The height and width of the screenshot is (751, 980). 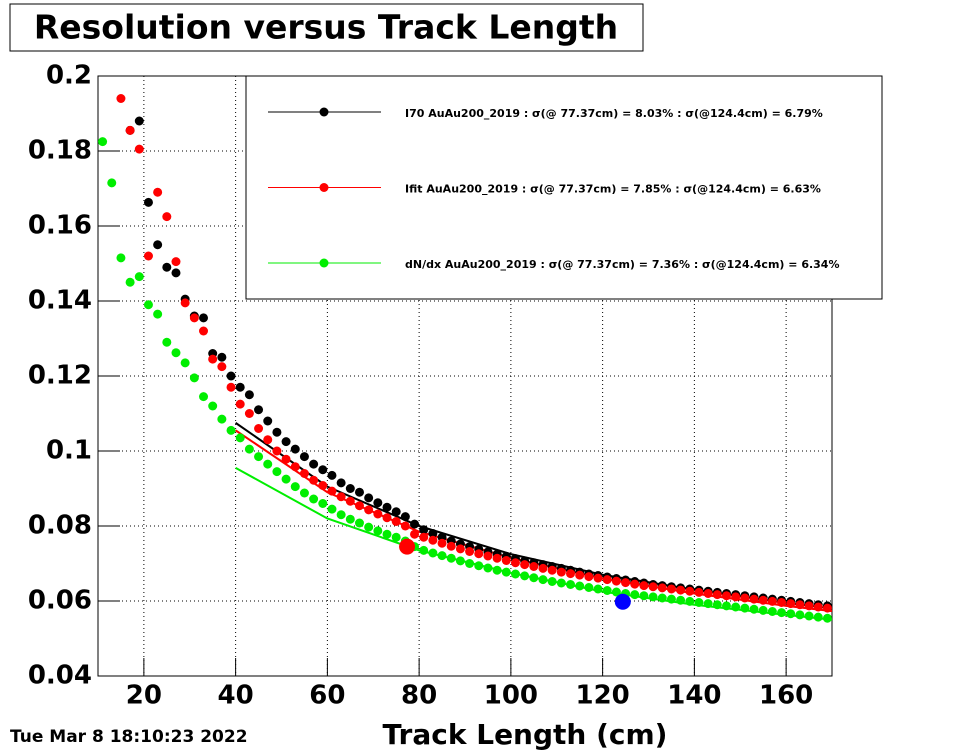 I want to click on legend-marker, so click(x=324, y=112).